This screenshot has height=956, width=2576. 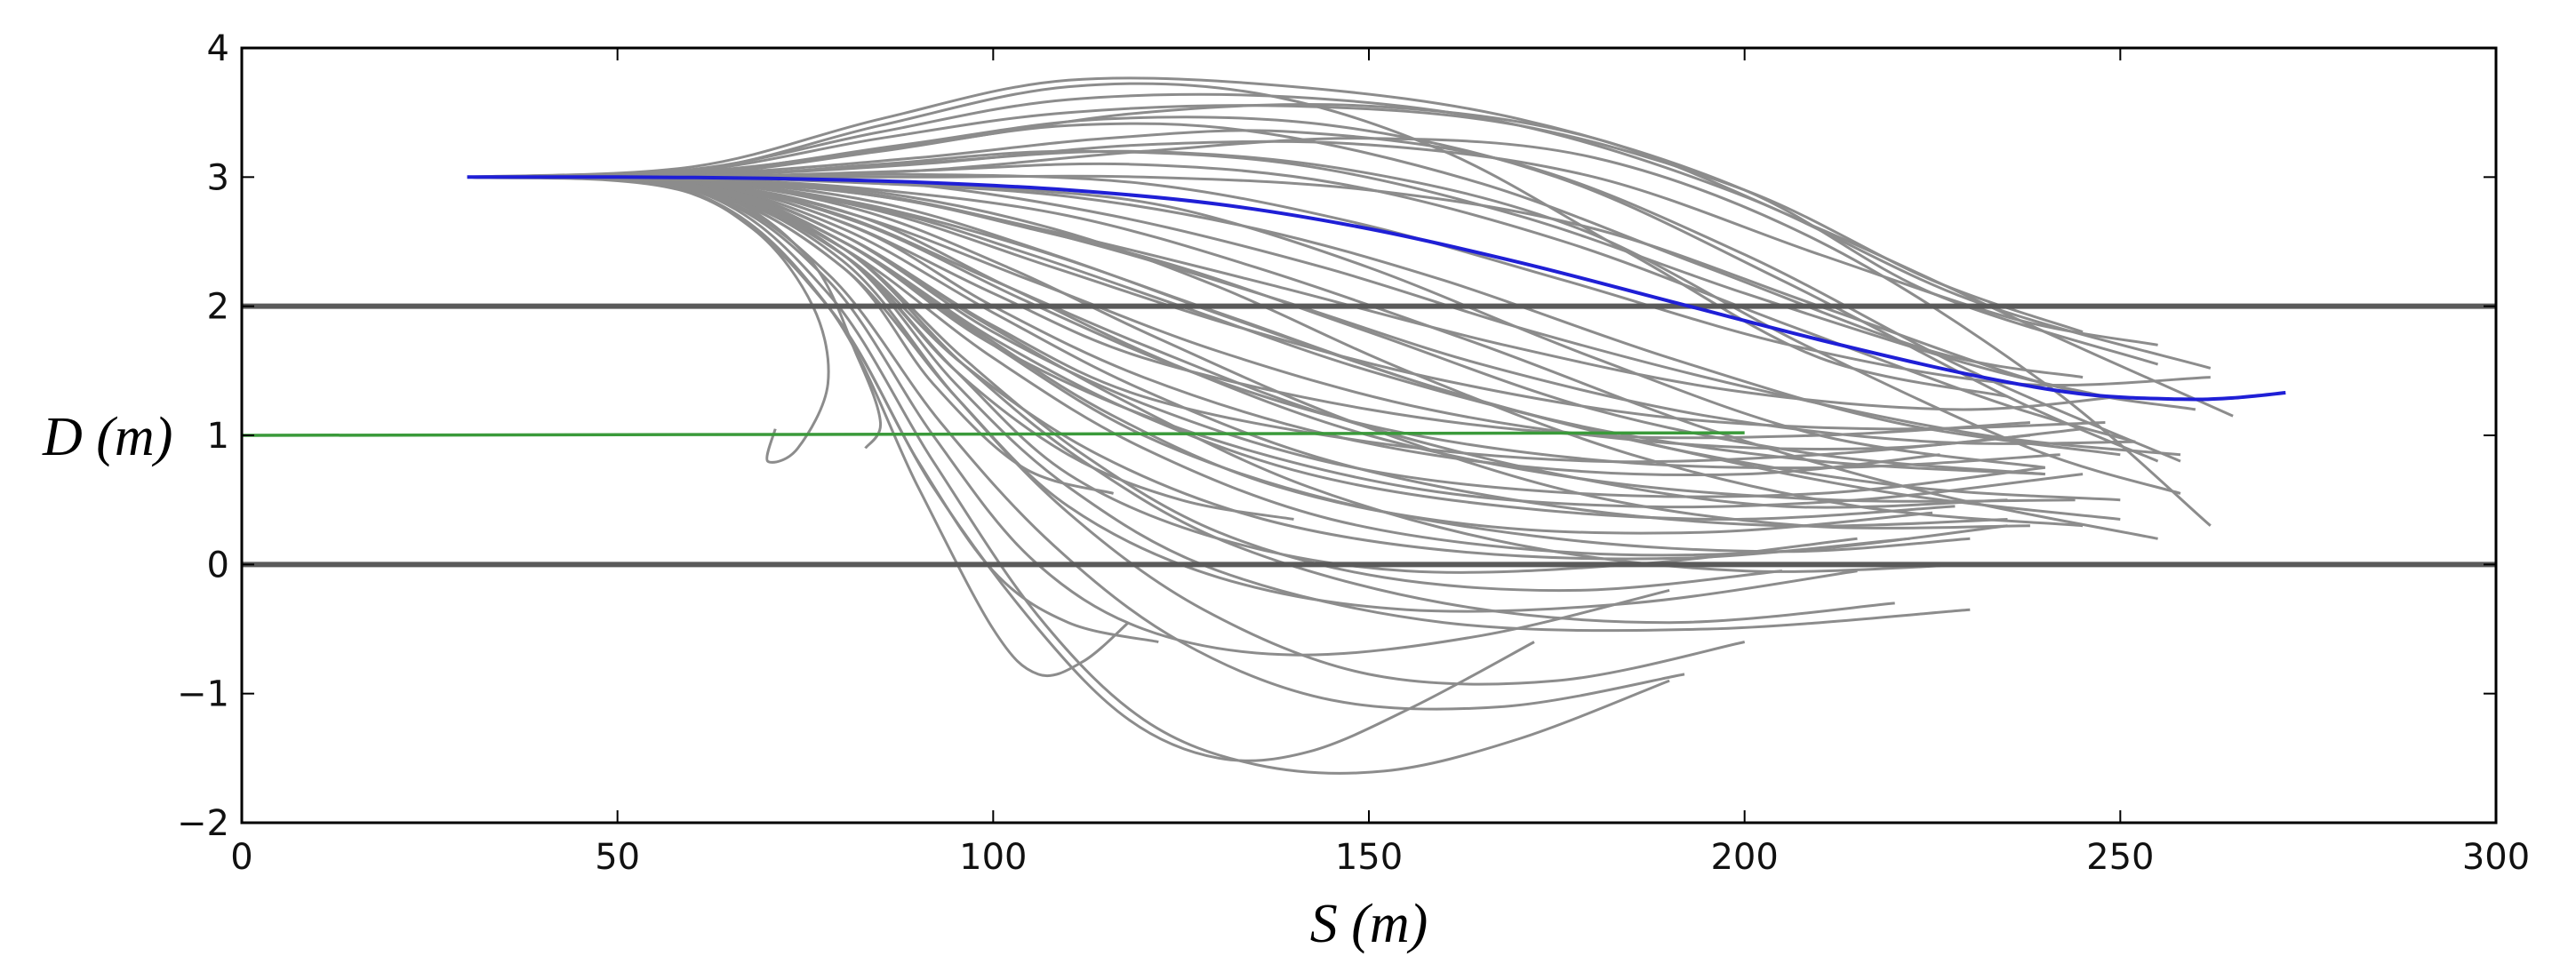 What do you see at coordinates (218, 565) in the screenshot?
I see `y-tick-label: 0` at bounding box center [218, 565].